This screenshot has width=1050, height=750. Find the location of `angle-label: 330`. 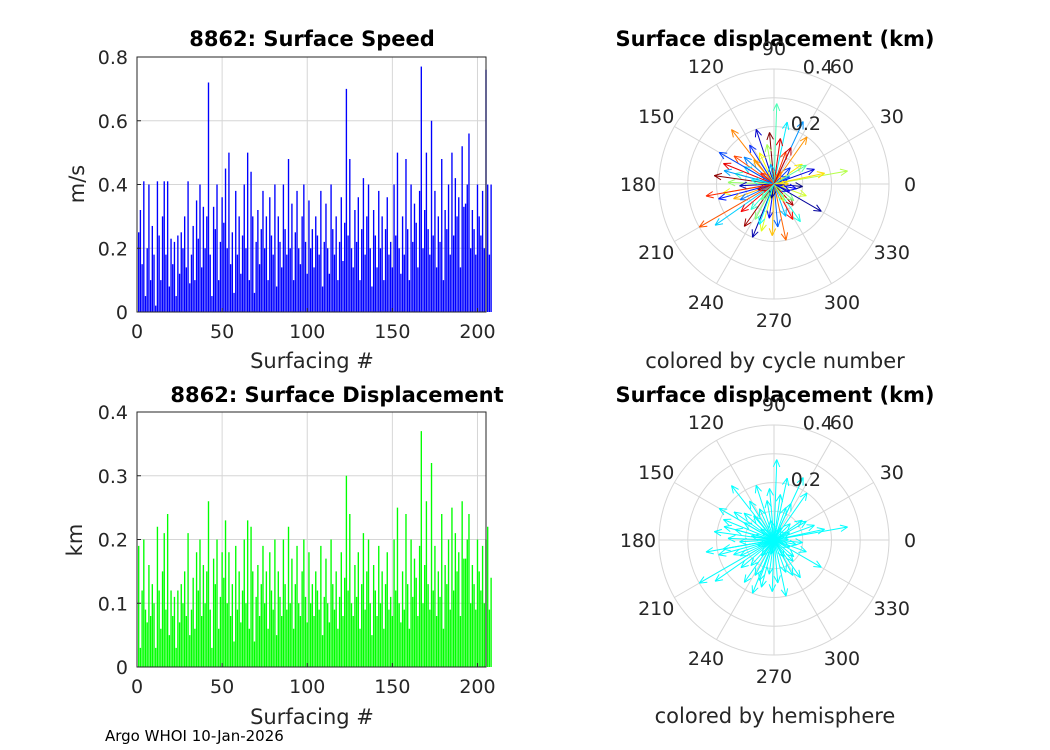

angle-label: 330 is located at coordinates (892, 609).